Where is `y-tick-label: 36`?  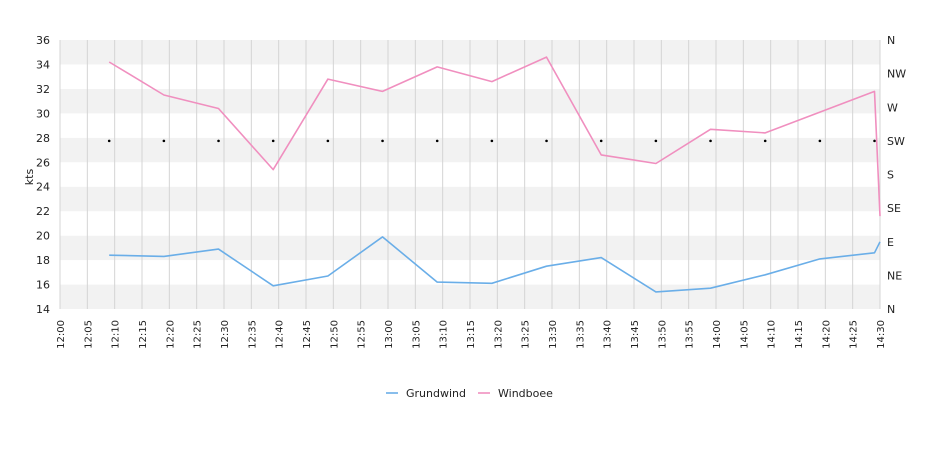 y-tick-label: 36 is located at coordinates (43, 40).